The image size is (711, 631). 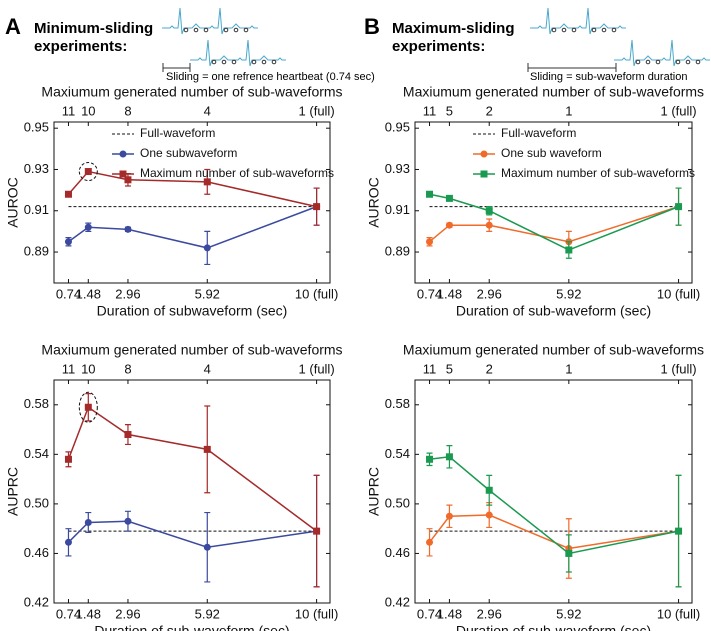 I want to click on y-tick-label: 0.93, so click(x=36, y=168).